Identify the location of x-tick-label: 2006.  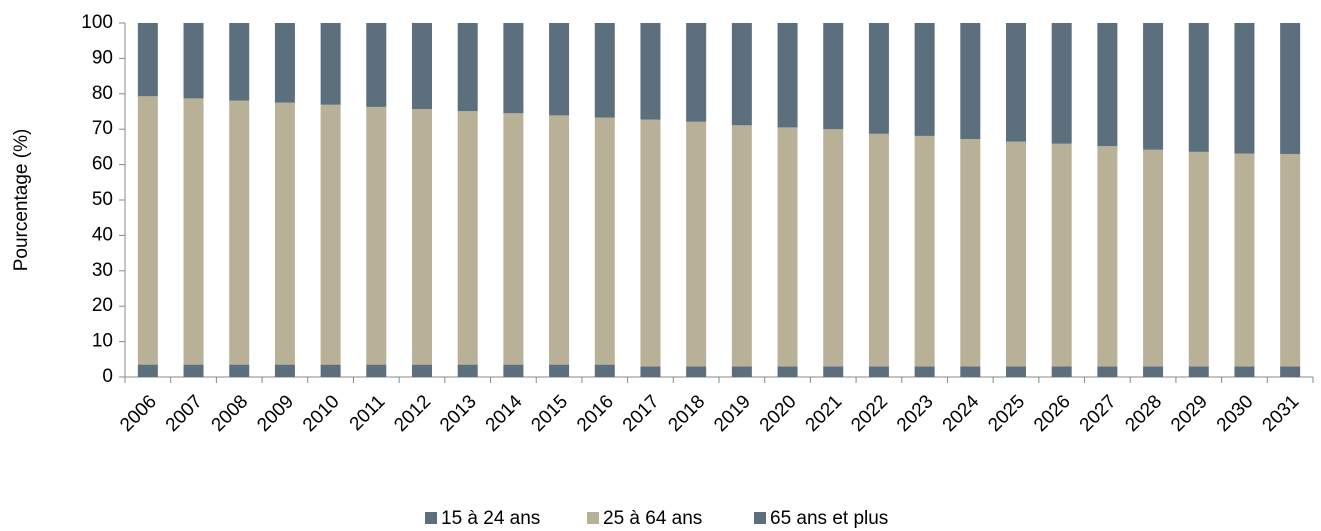
(138, 413).